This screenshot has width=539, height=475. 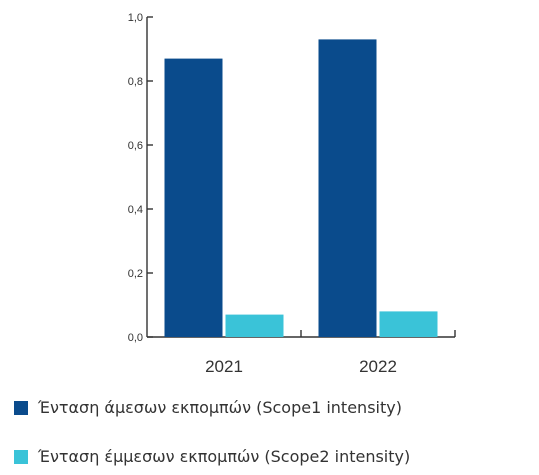 What do you see at coordinates (135, 18) in the screenshot?
I see `y-tick-label: 1,0` at bounding box center [135, 18].